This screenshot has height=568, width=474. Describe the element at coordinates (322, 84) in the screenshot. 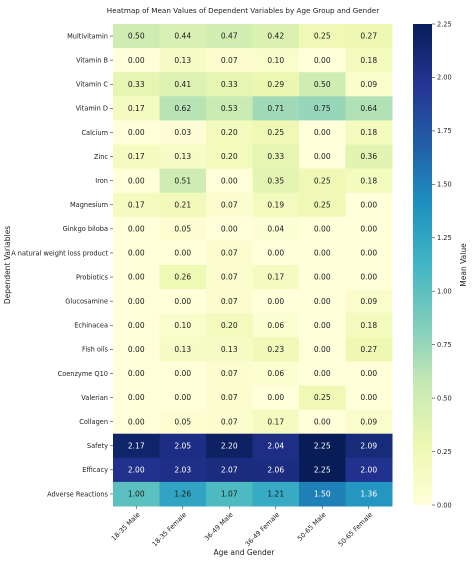

I see `cell-value-label: 0.50` at that location.